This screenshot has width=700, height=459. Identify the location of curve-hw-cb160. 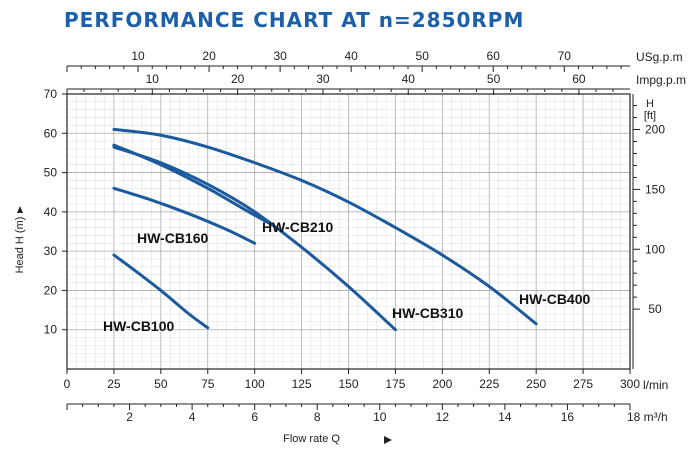
(184, 215).